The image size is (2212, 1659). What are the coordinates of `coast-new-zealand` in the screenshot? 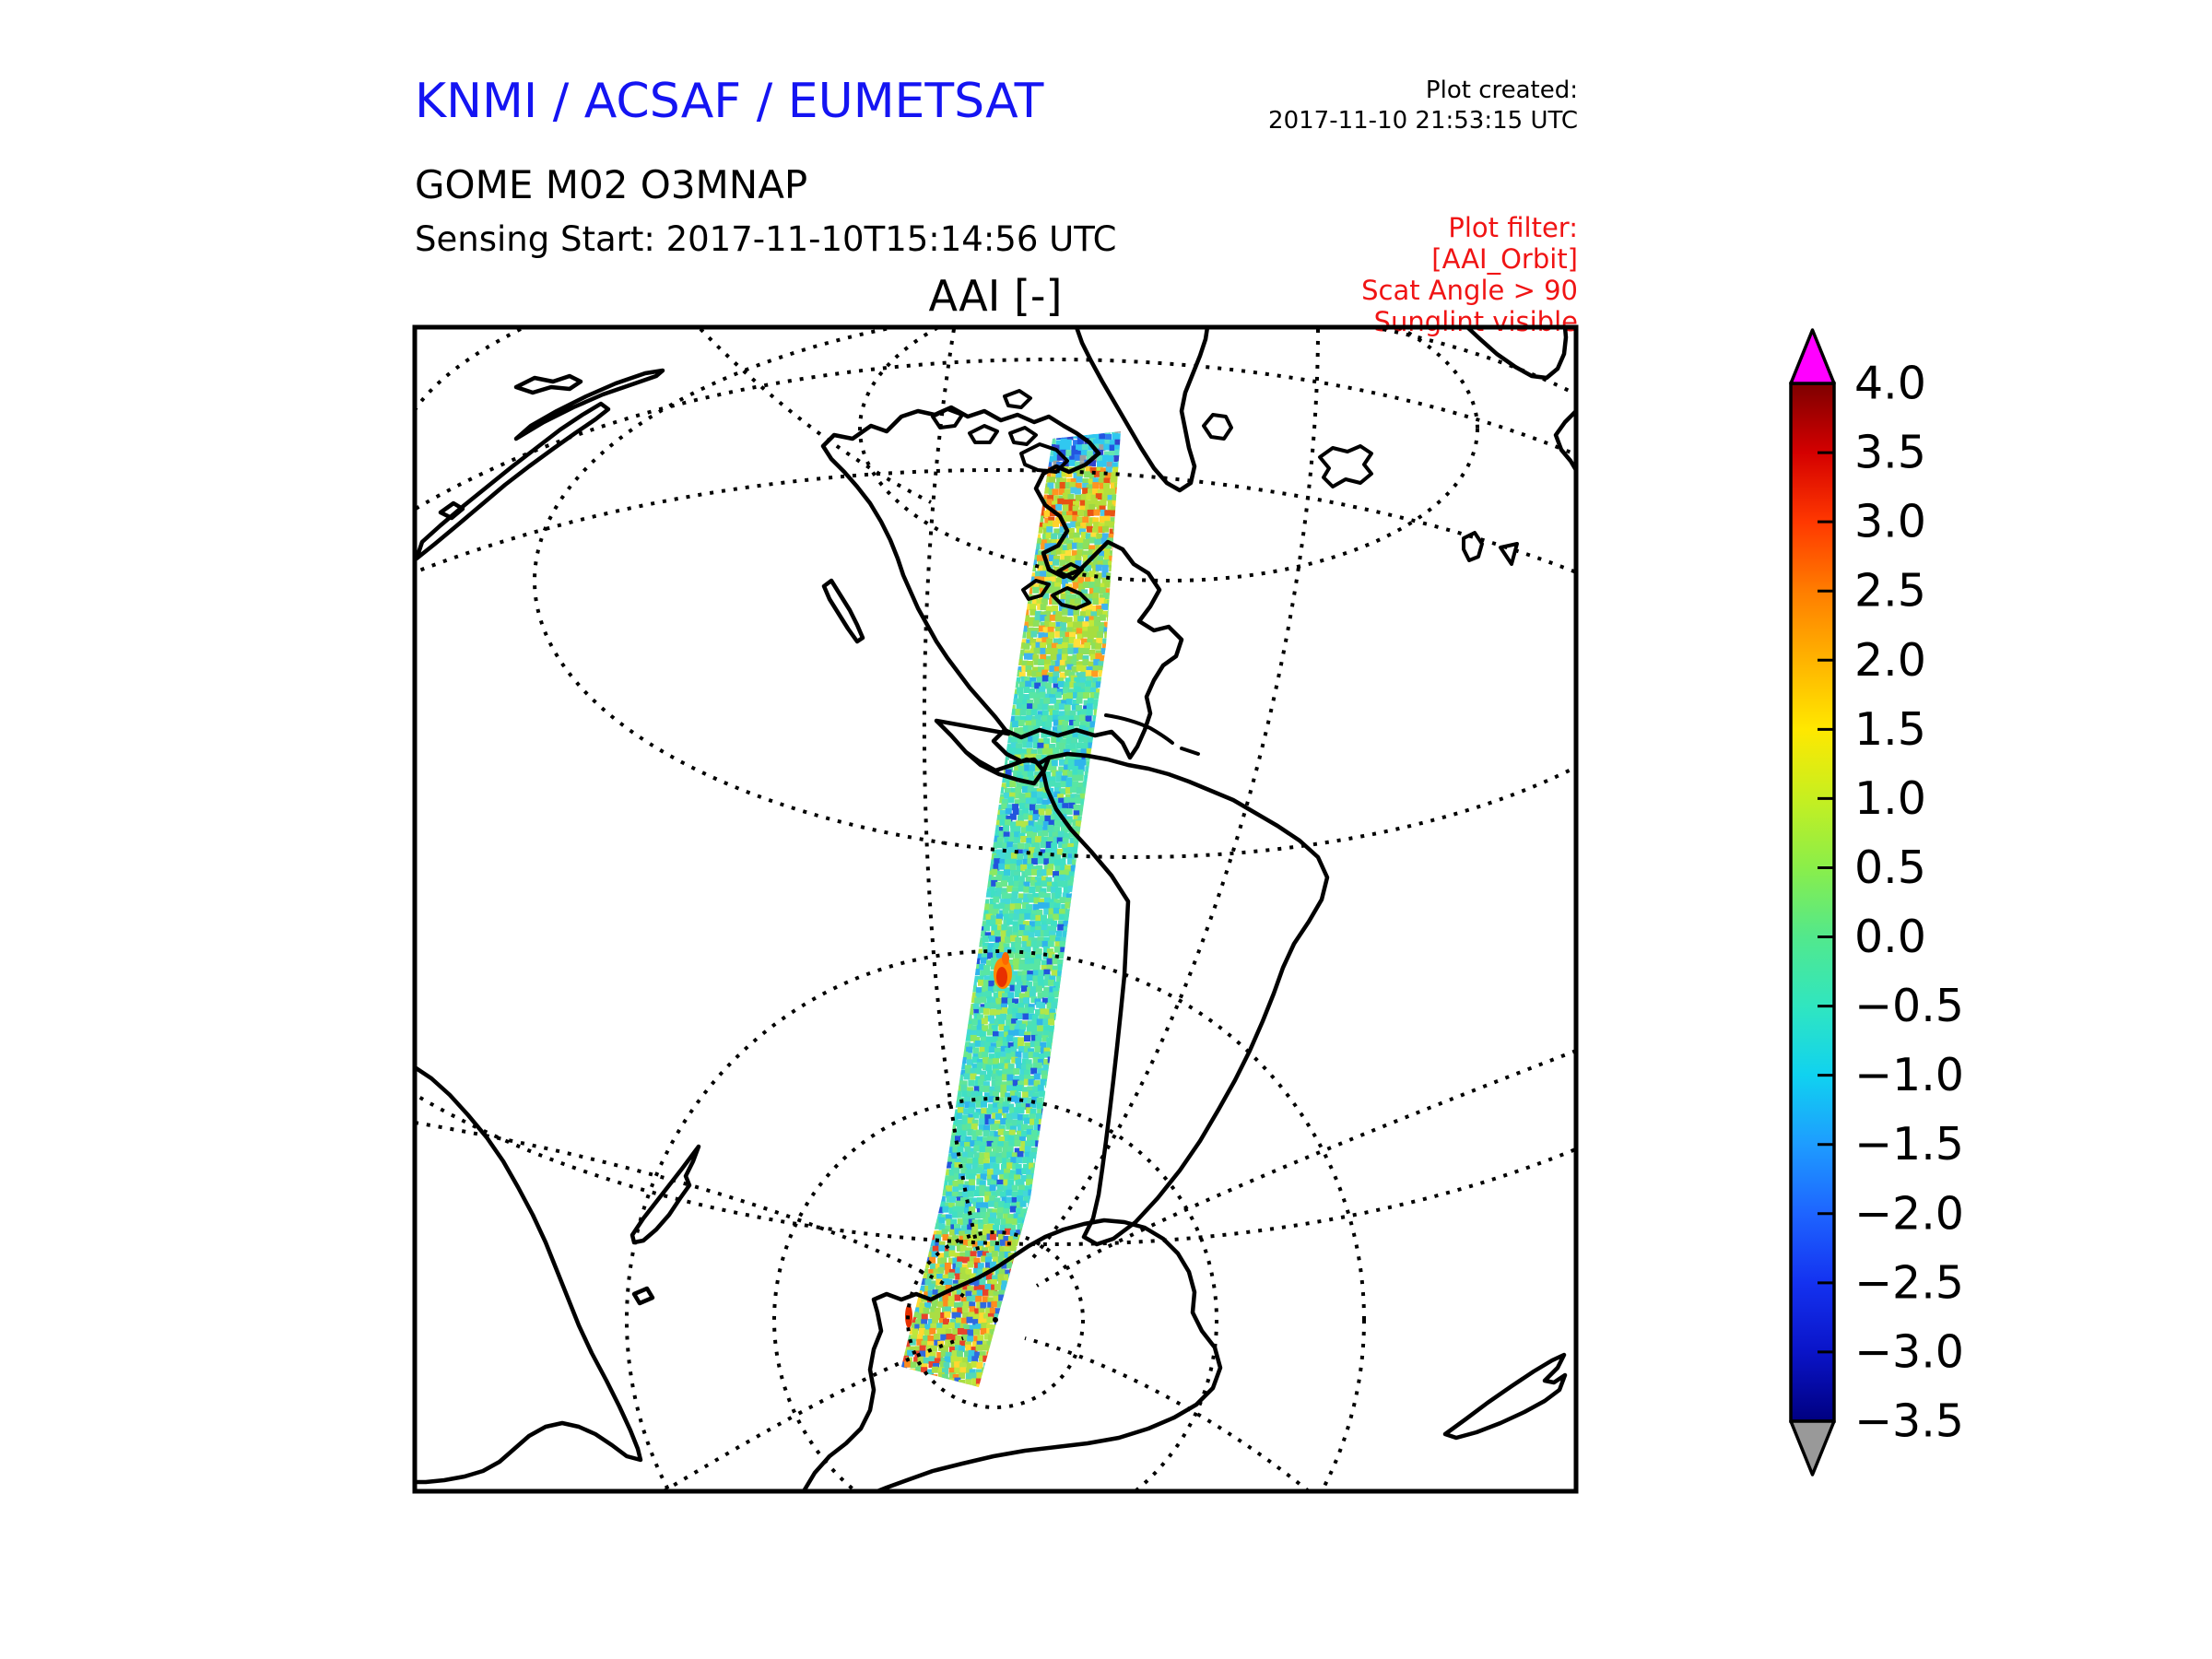 It's located at (665, 1225).